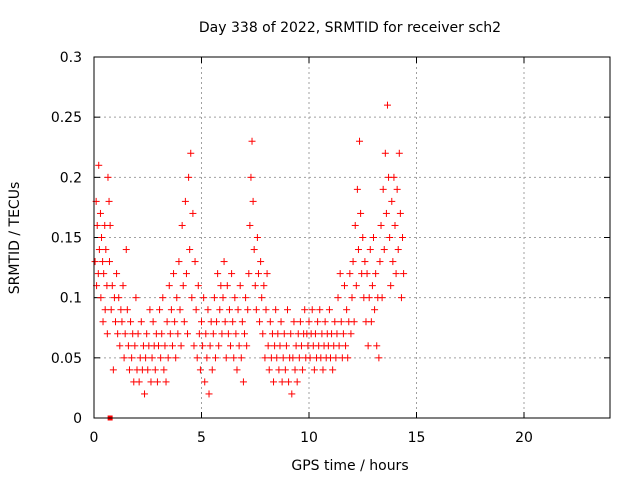 The width and height of the screenshot is (640, 480). Describe the element at coordinates (15, 238) in the screenshot. I see `y-axis-label: SRMTID / TECUs` at that location.